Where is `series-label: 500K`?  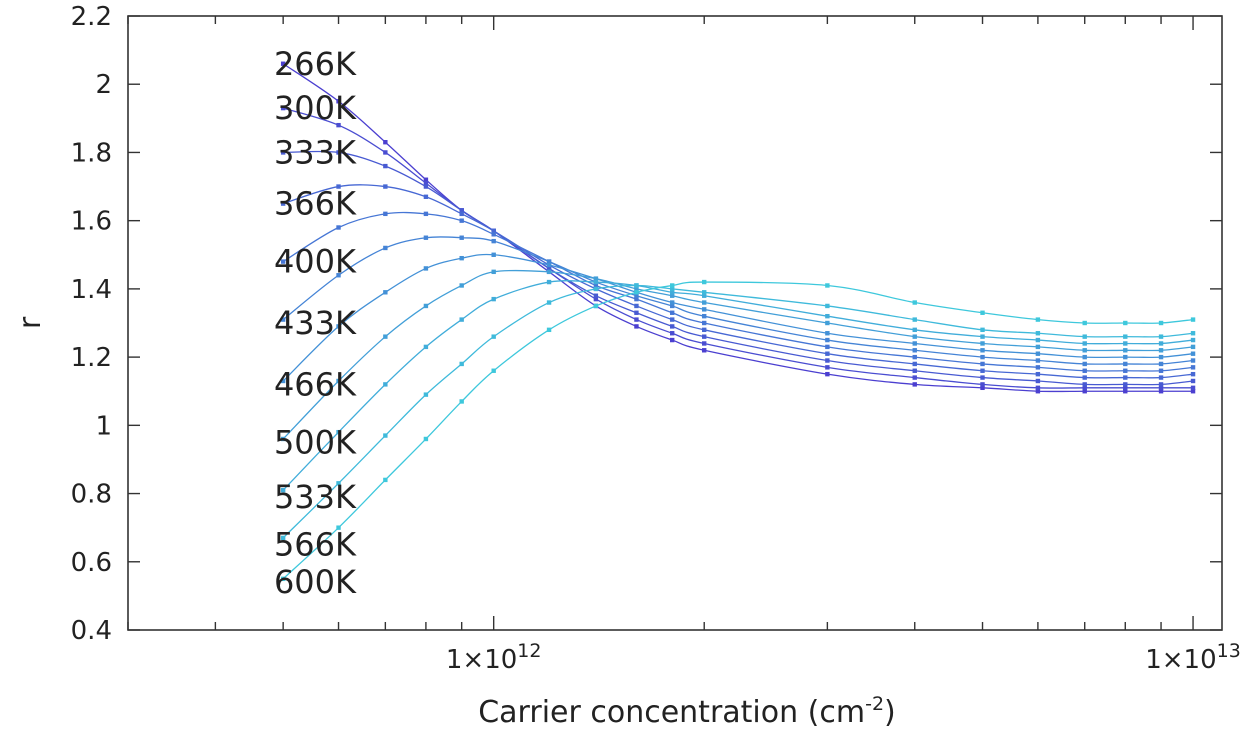 series-label: 500K is located at coordinates (315, 442).